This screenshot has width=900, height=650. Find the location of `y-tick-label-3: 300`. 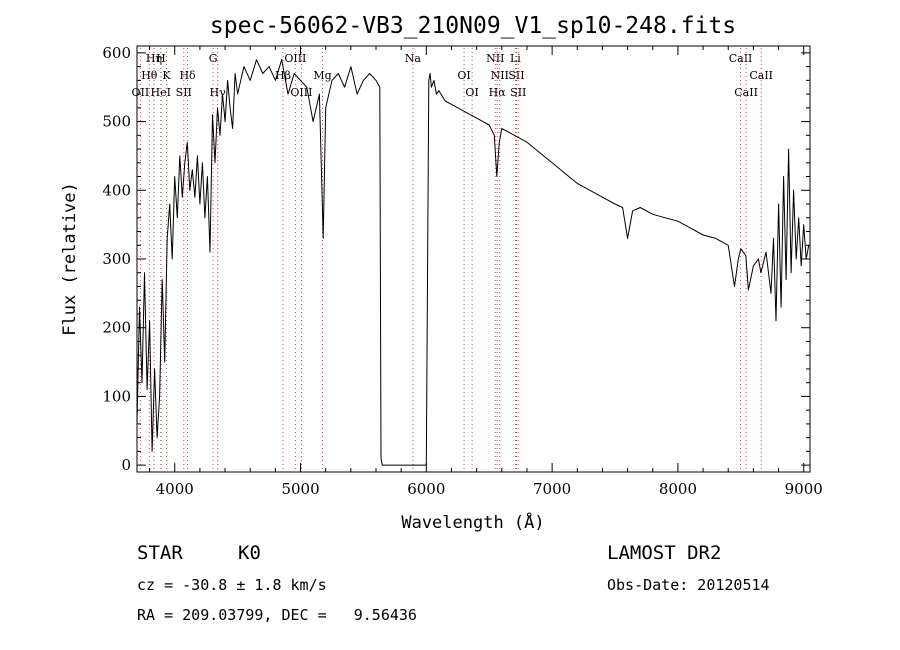

y-tick-label-3: 300 is located at coordinates (116, 259).